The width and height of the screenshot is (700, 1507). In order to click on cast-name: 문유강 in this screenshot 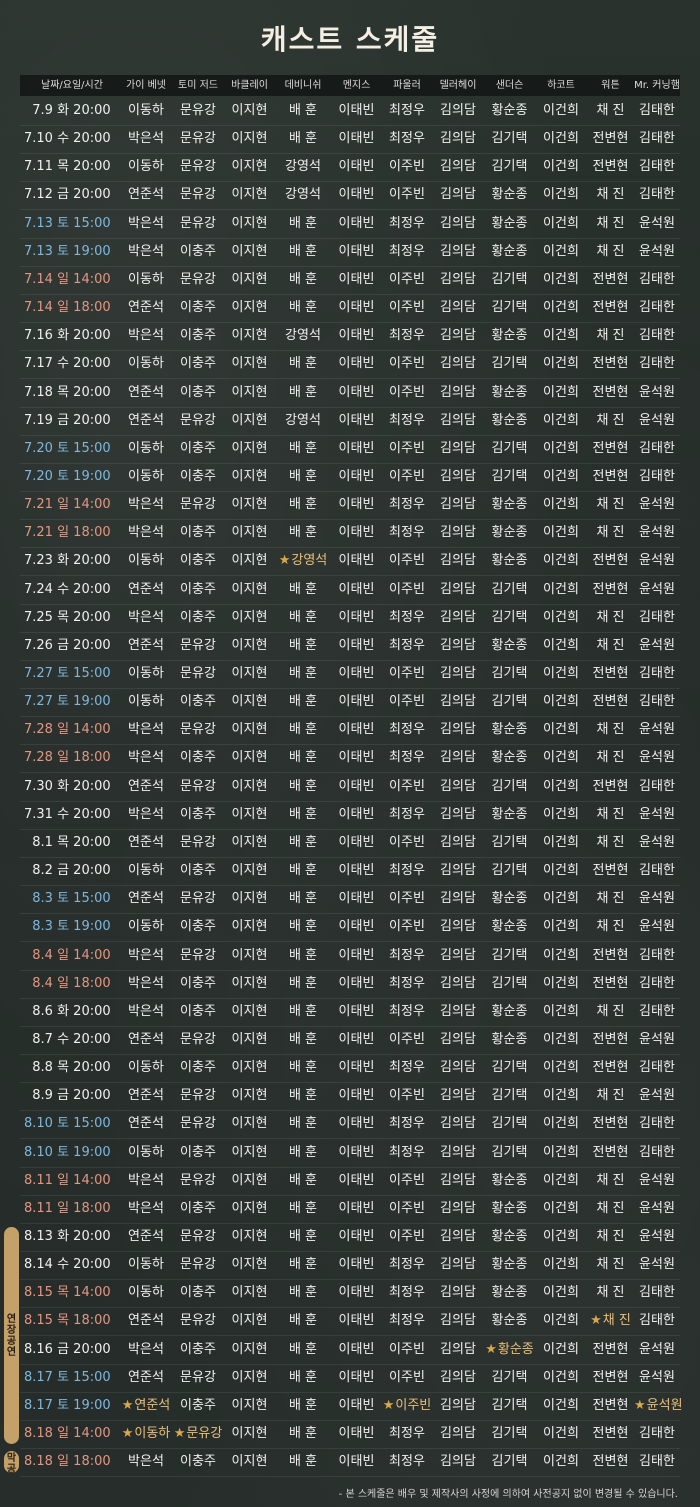, I will do `click(198, 1321)`.